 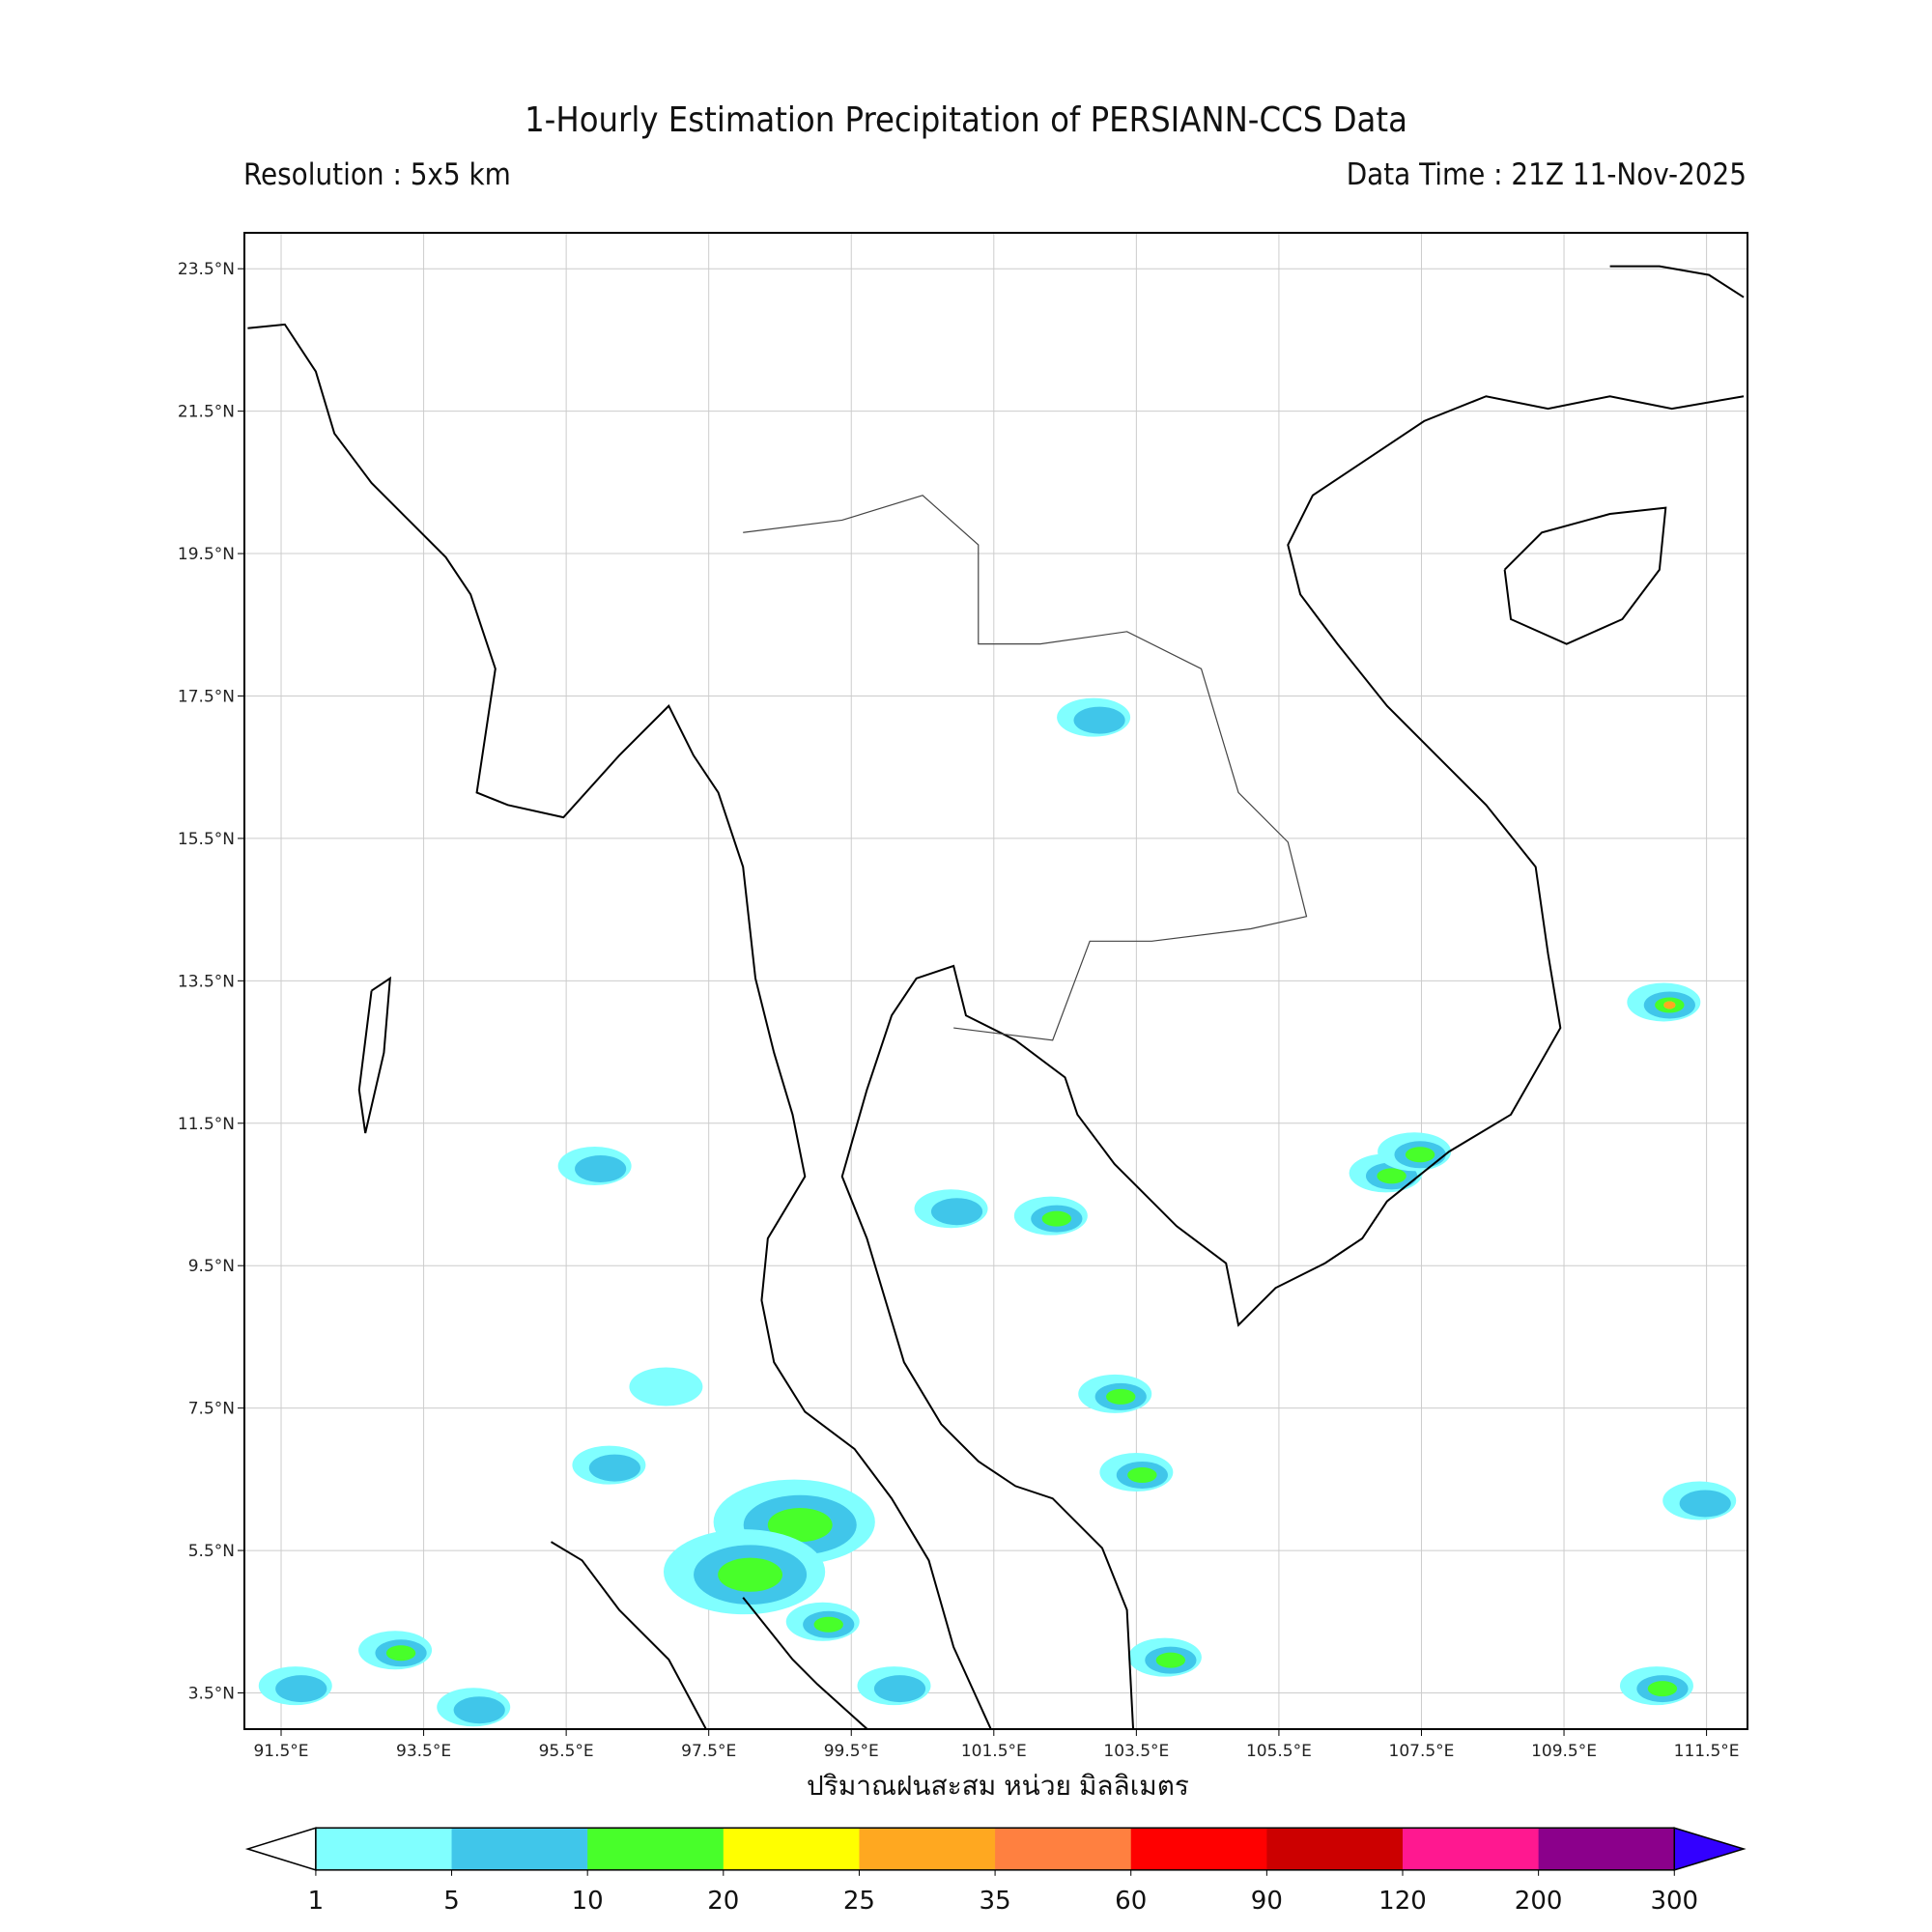 I want to click on thailand-border, so click(x=1025, y=768).